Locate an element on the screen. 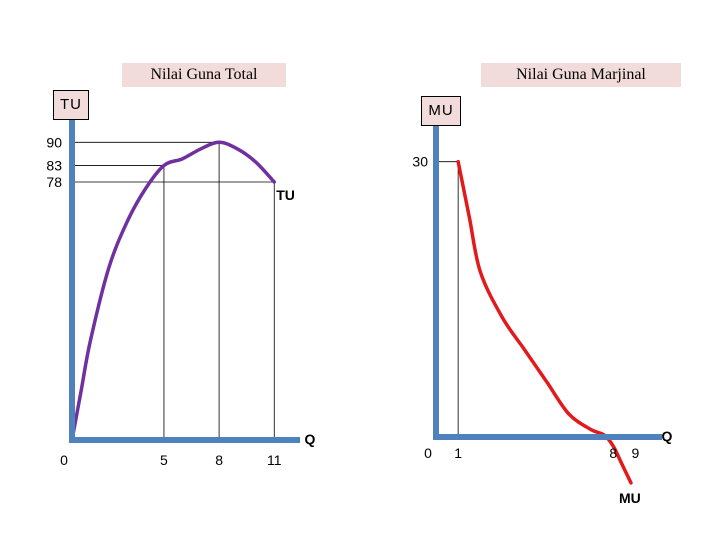  x-tick-label: 9 is located at coordinates (636, 453).